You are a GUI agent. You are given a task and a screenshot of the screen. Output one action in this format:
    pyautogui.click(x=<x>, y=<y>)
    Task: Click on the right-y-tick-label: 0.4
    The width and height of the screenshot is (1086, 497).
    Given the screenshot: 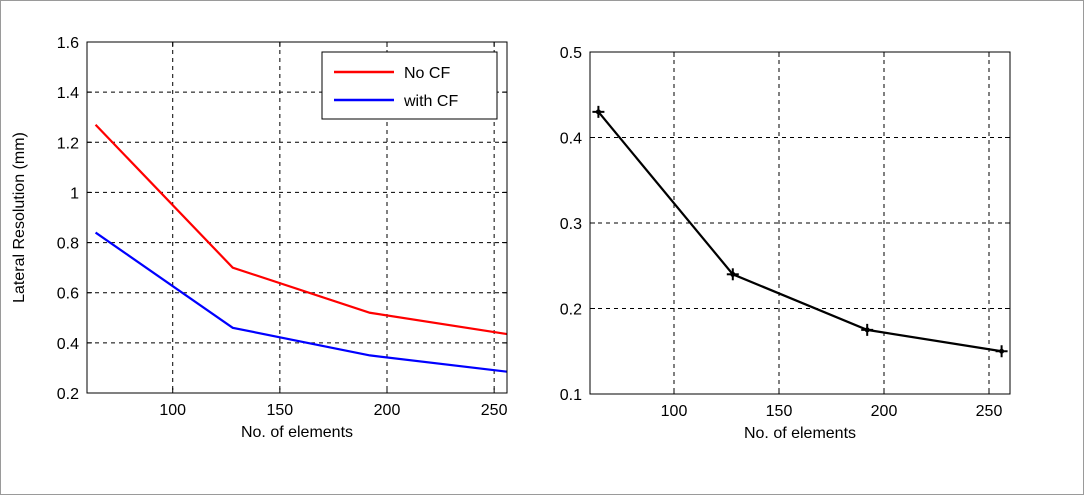 What is the action you would take?
    pyautogui.click(x=571, y=139)
    